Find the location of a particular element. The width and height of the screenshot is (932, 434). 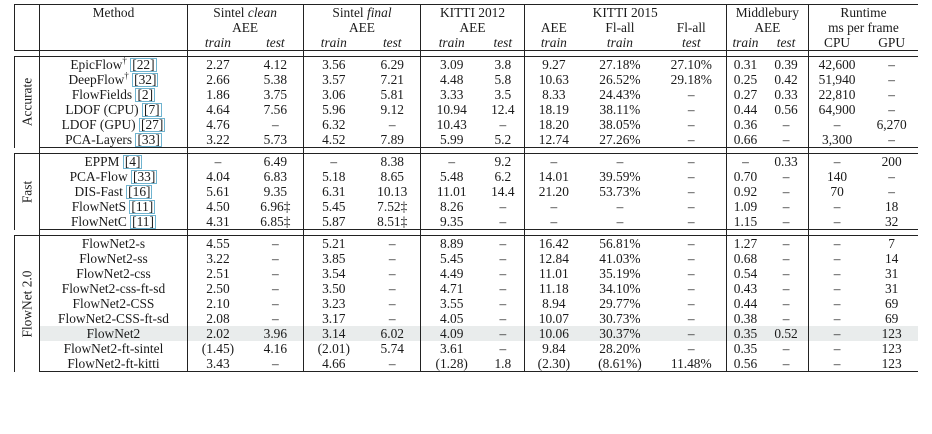

method-name: EPPM is located at coordinates (102, 161).